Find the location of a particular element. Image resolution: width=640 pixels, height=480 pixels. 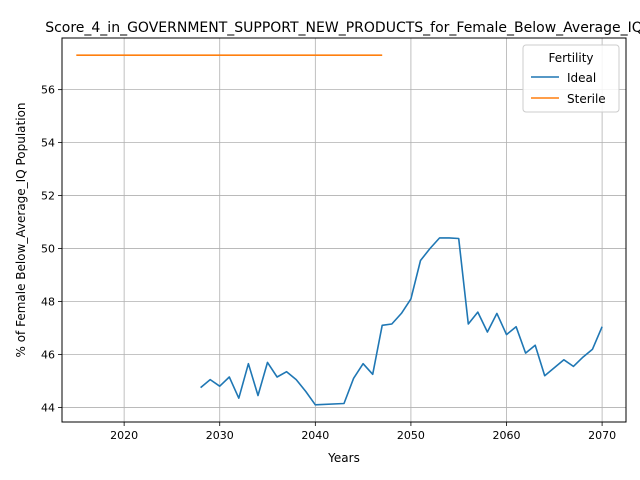

y-tick-label: 48 is located at coordinates (48, 302).